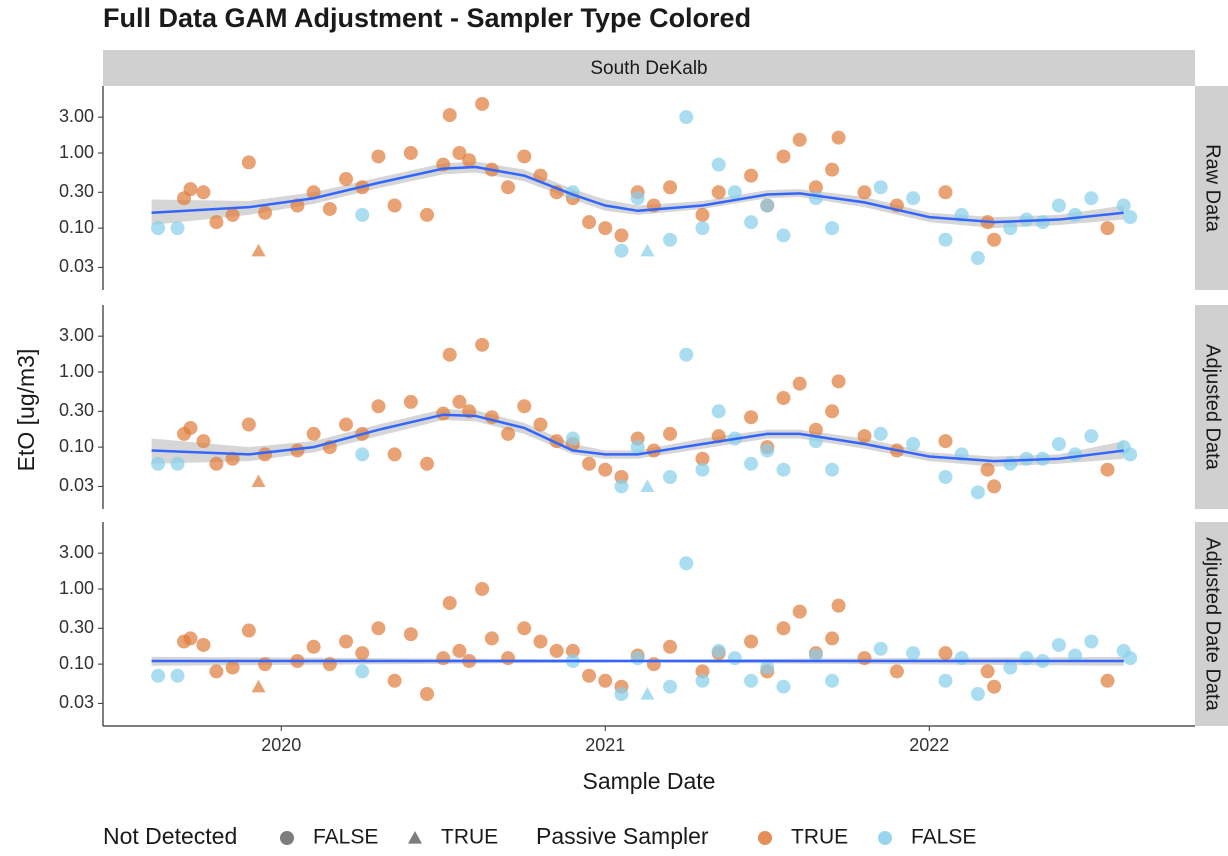  What do you see at coordinates (637, 438) in the screenshot?
I see `confidence-band` at bounding box center [637, 438].